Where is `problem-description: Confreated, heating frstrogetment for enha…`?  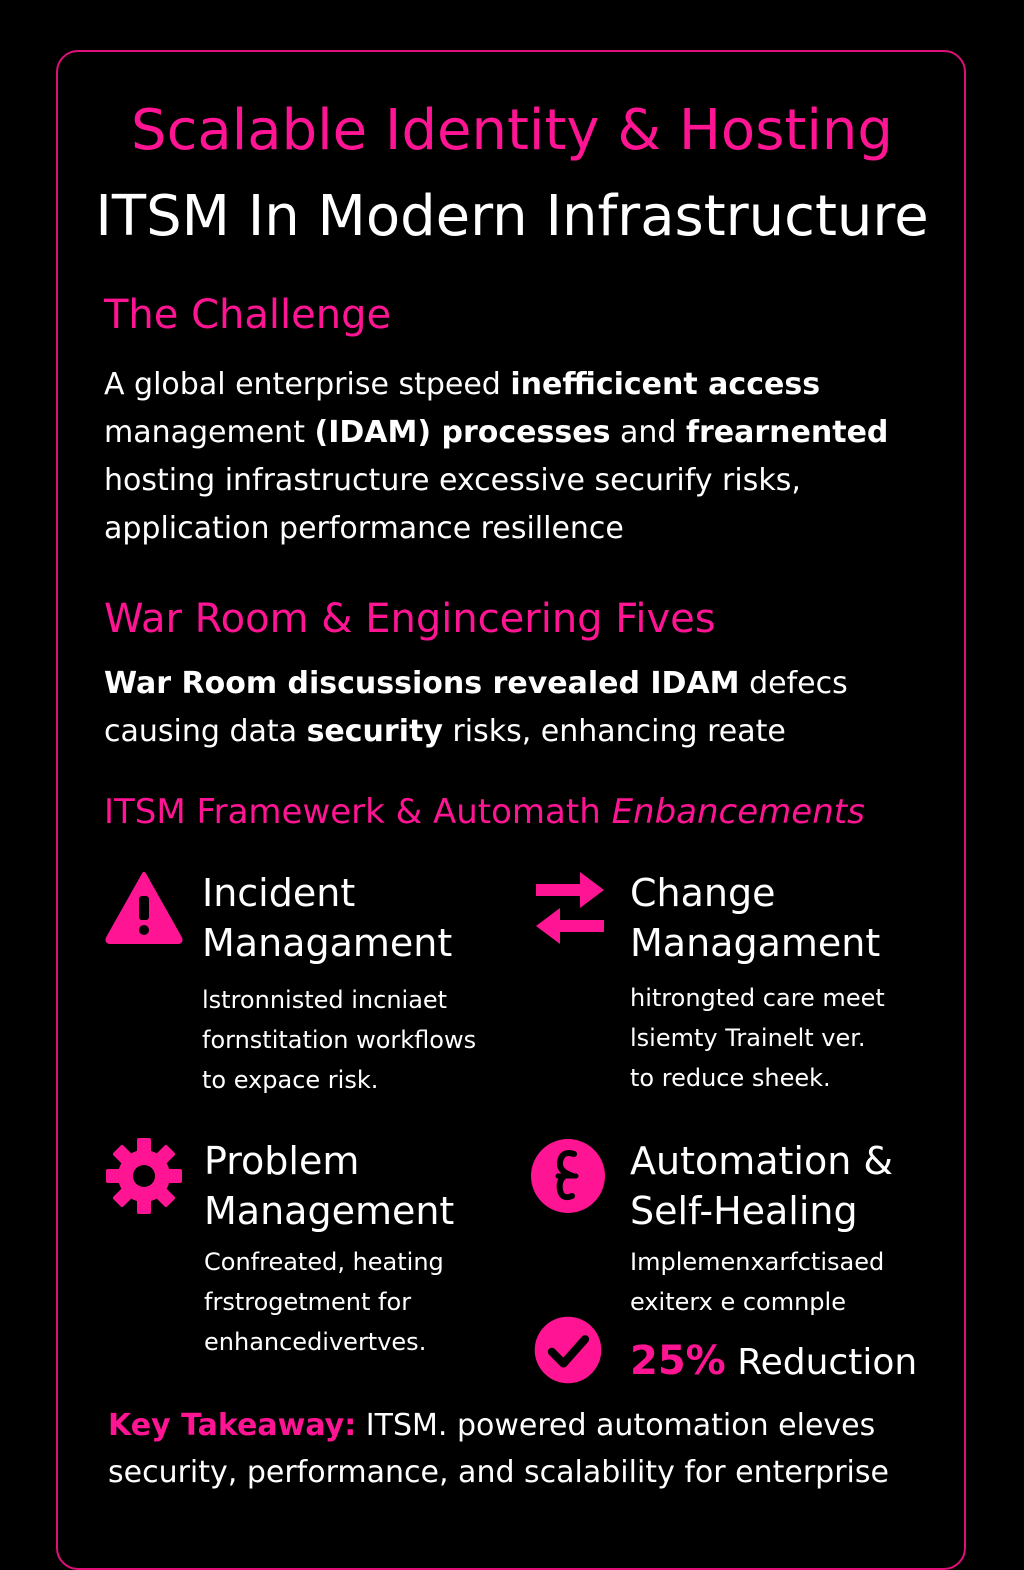 problem-description: Confreated, heating frstrogetment for enha… is located at coordinates (324, 1302).